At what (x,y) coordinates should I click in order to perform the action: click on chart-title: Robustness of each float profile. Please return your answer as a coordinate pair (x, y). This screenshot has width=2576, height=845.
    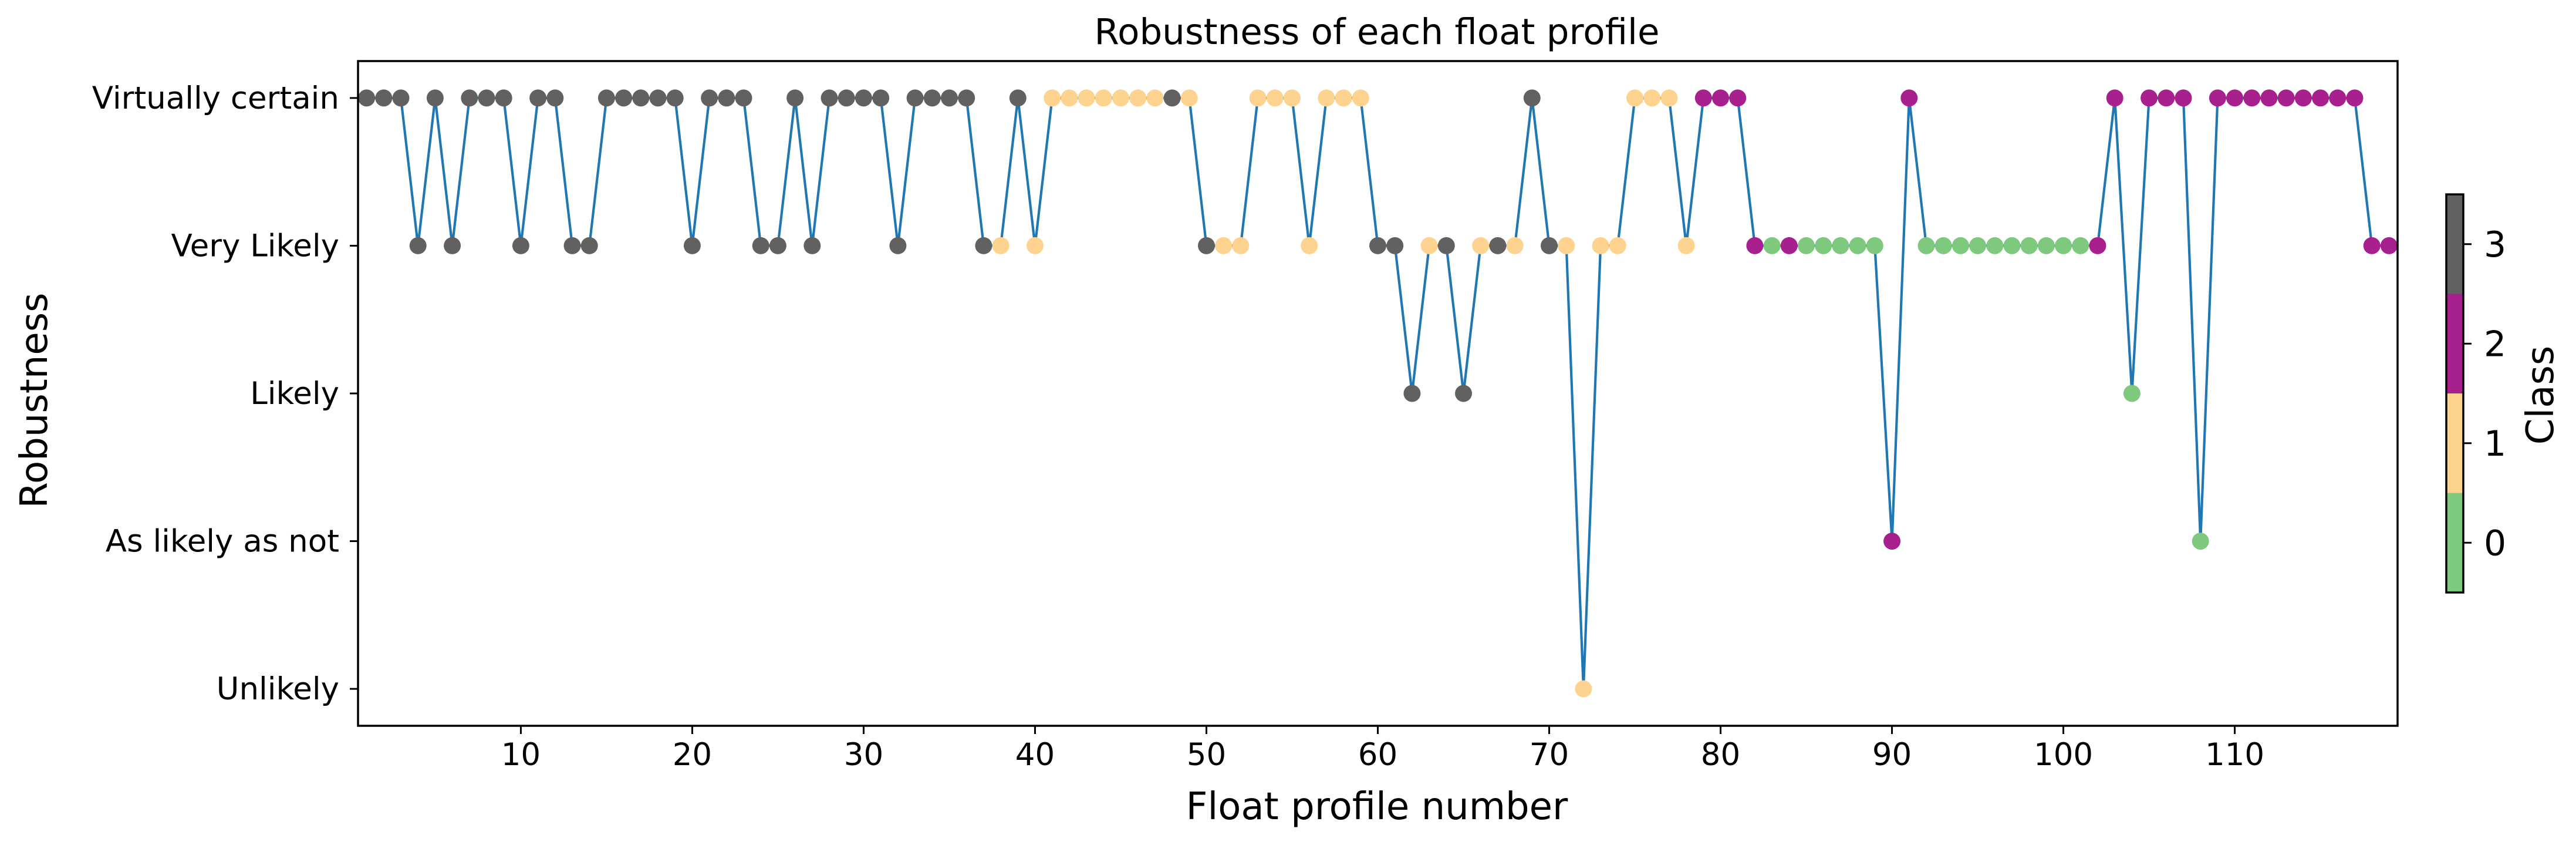
    Looking at the image, I should click on (1377, 32).